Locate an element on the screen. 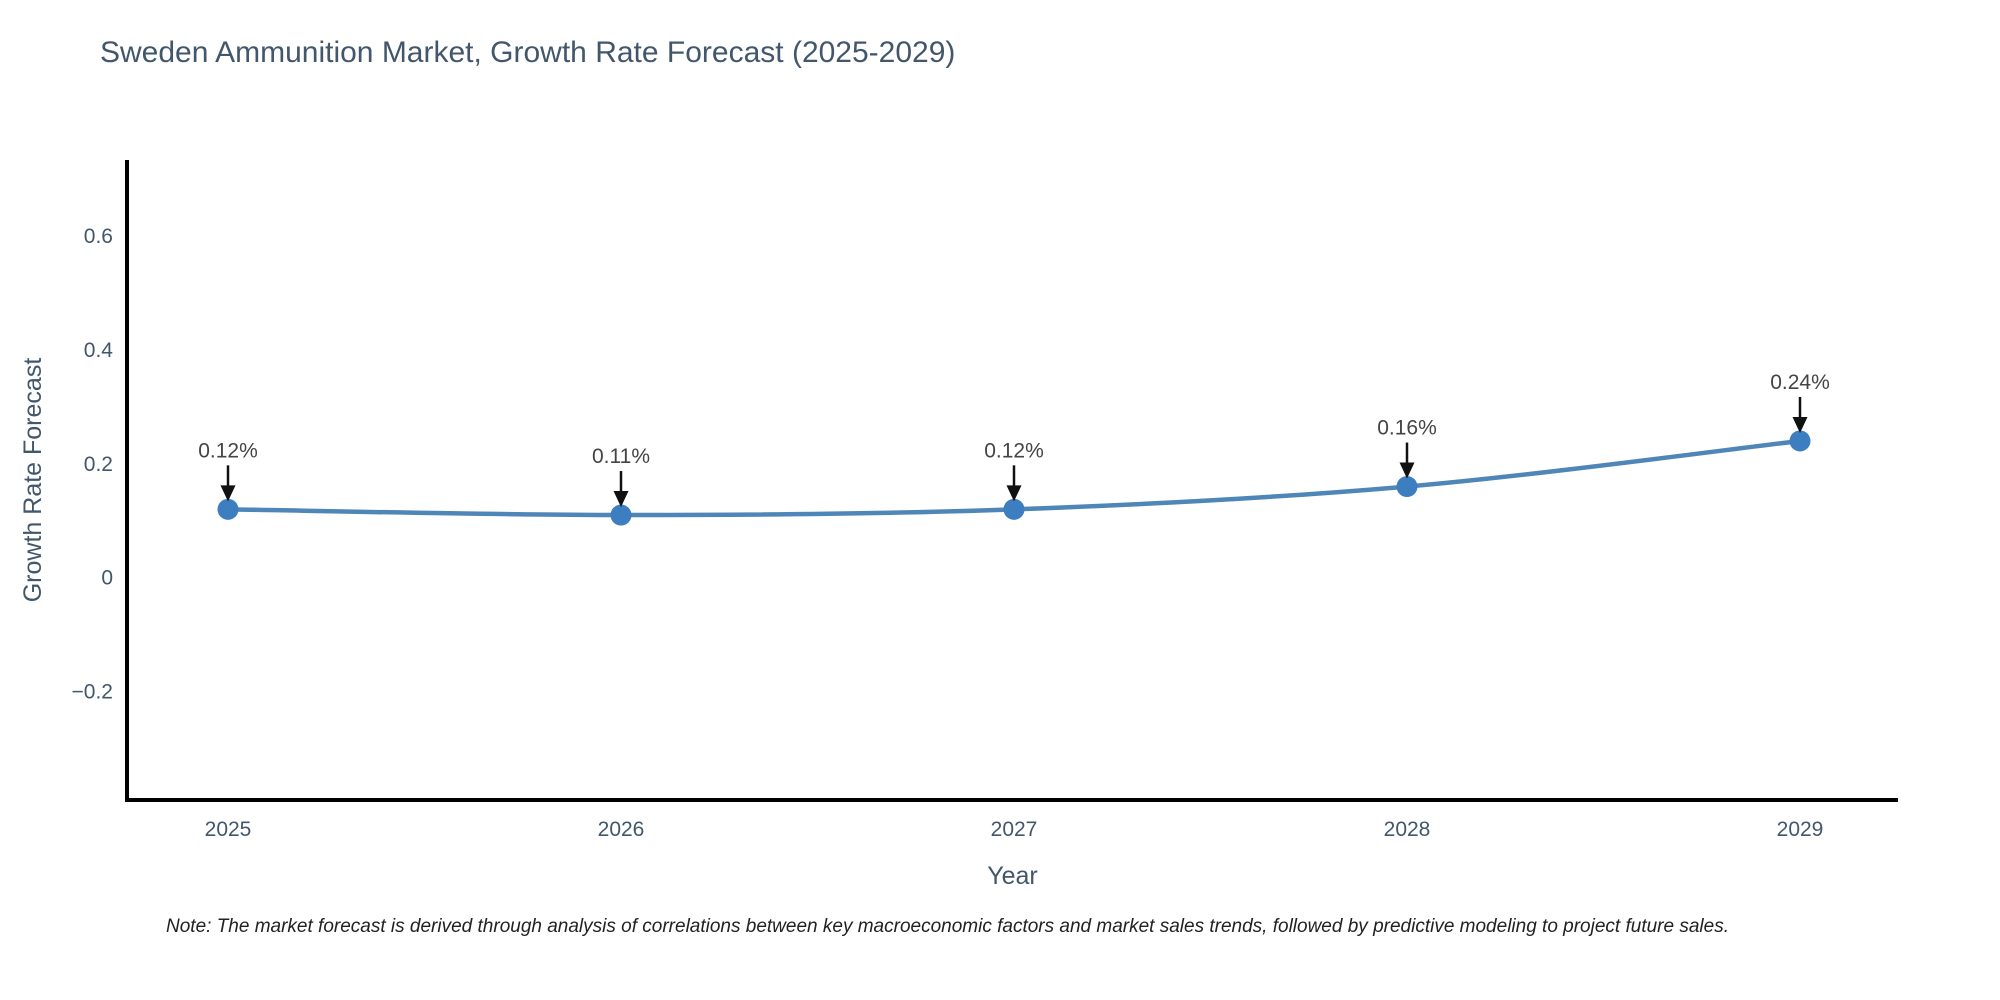  y-tick-label: 0.6 is located at coordinates (98, 236).